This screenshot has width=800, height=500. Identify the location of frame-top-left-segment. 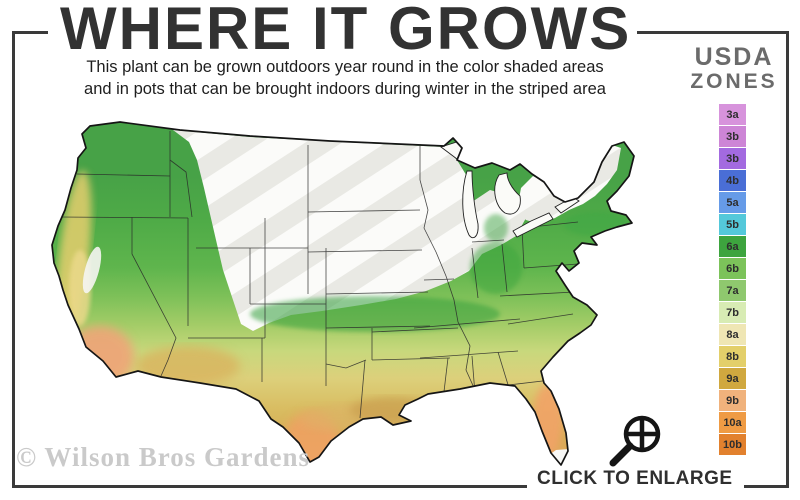
(30, 32).